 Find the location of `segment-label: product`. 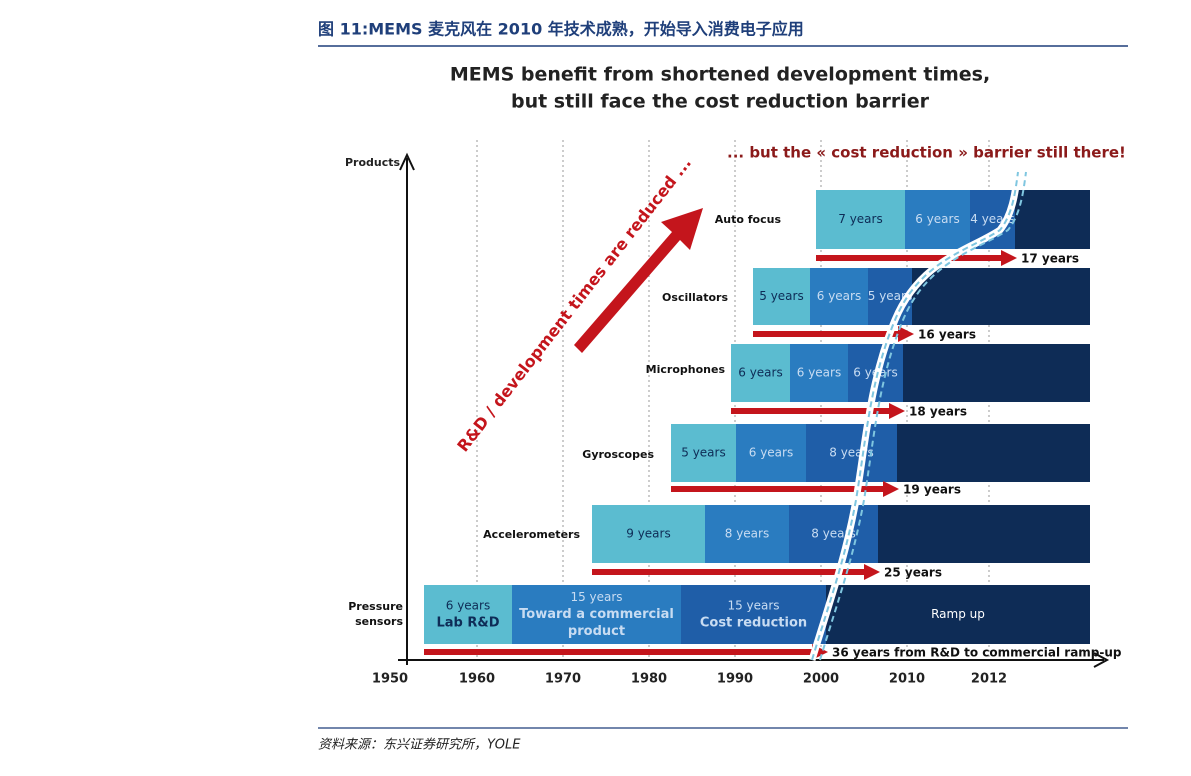

segment-label: product is located at coordinates (596, 631).